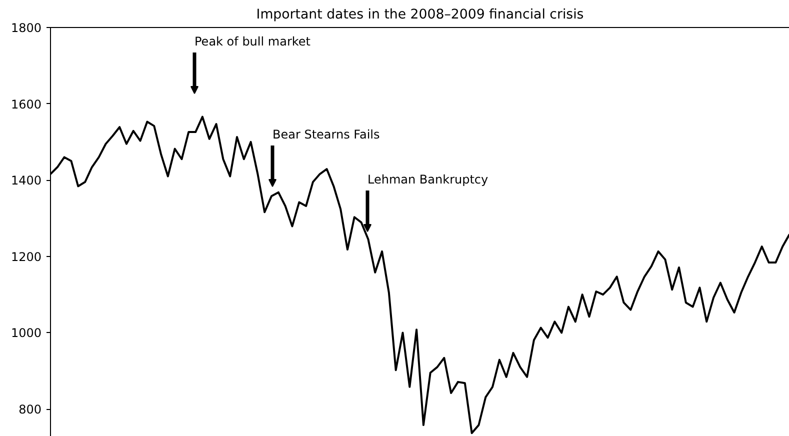 This screenshot has height=436, width=789. I want to click on y-tick-label: 1400, so click(26, 181).